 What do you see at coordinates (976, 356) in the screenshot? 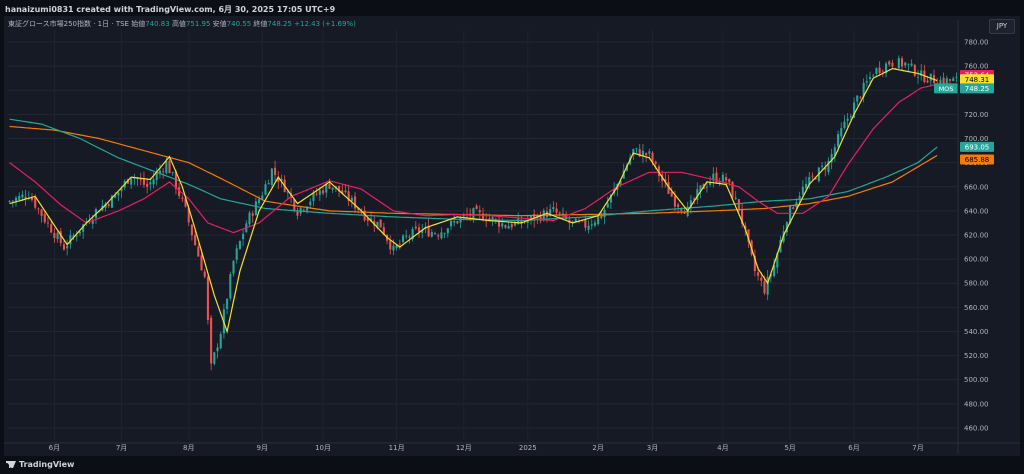
I see `y-tick-label: 520.00` at bounding box center [976, 356].